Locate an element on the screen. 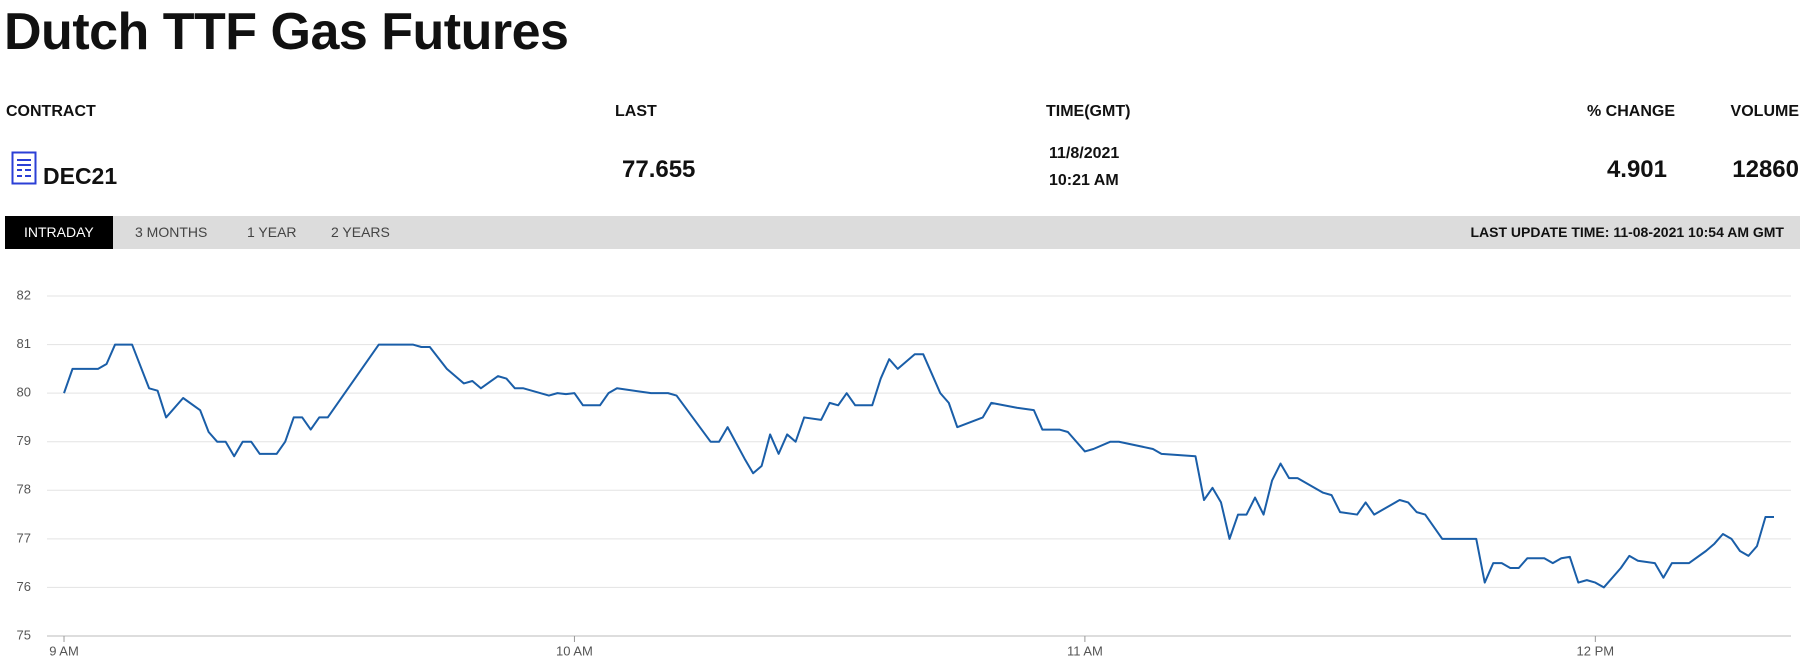 The width and height of the screenshot is (1803, 664). column-header: TIME(GMT) is located at coordinates (1088, 111).